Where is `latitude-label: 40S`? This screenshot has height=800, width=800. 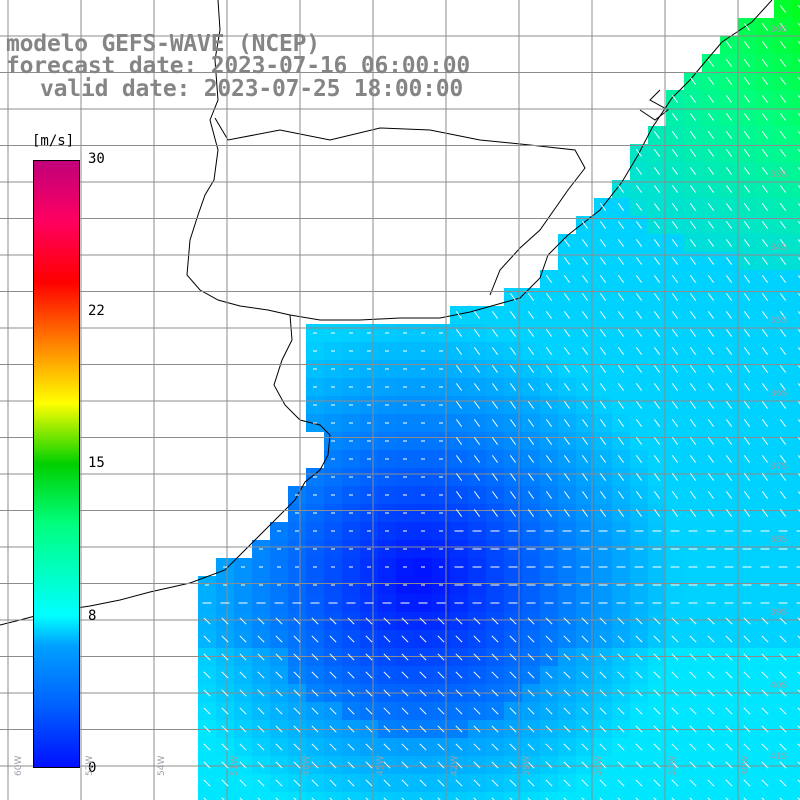 latitude-label: 40S is located at coordinates (779, 686).